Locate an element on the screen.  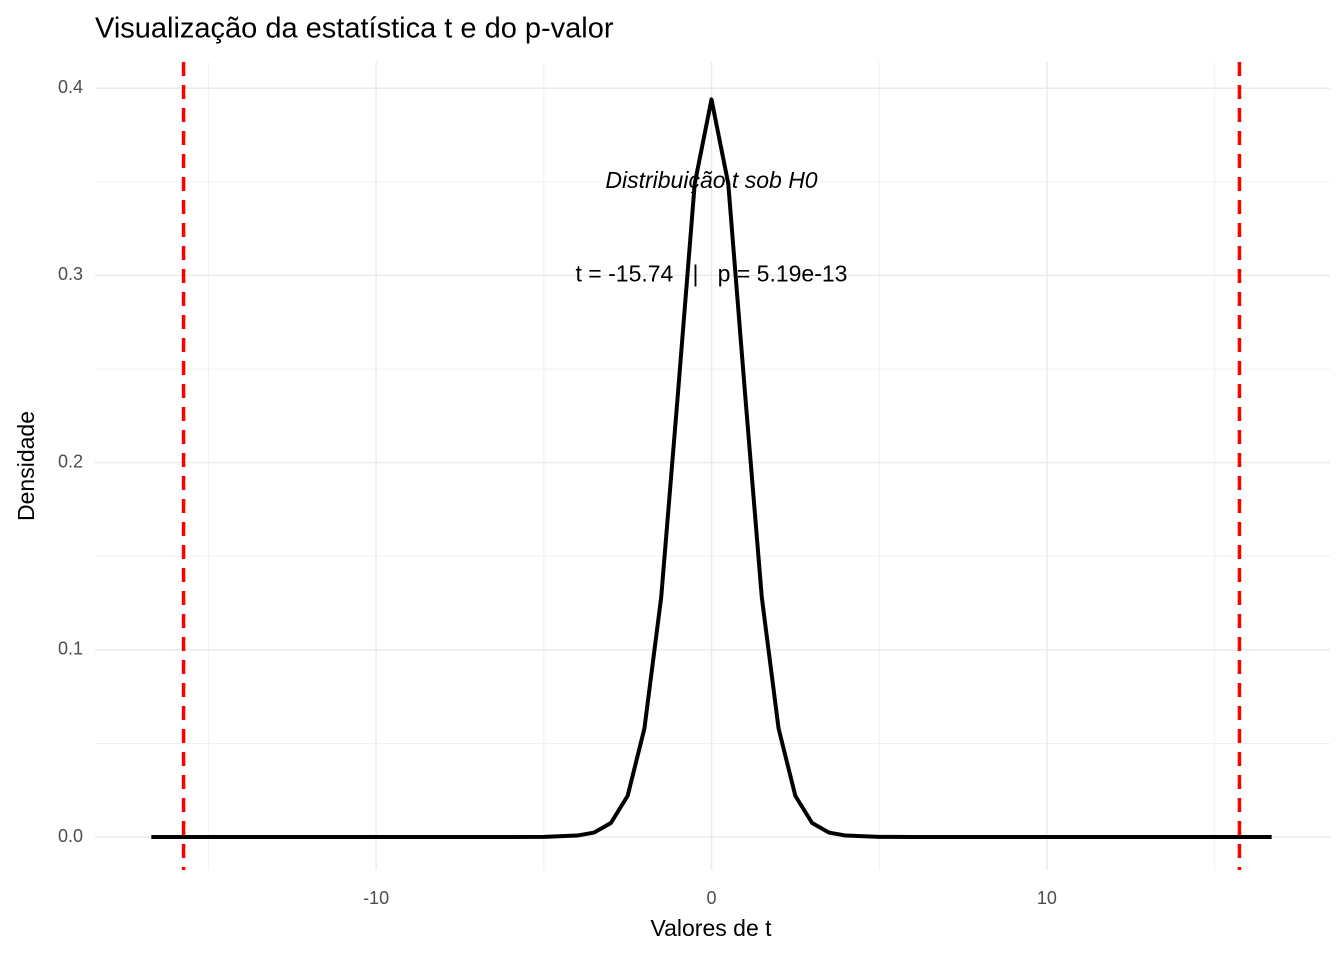
y-tick-label: 0.4 is located at coordinates (70, 87).